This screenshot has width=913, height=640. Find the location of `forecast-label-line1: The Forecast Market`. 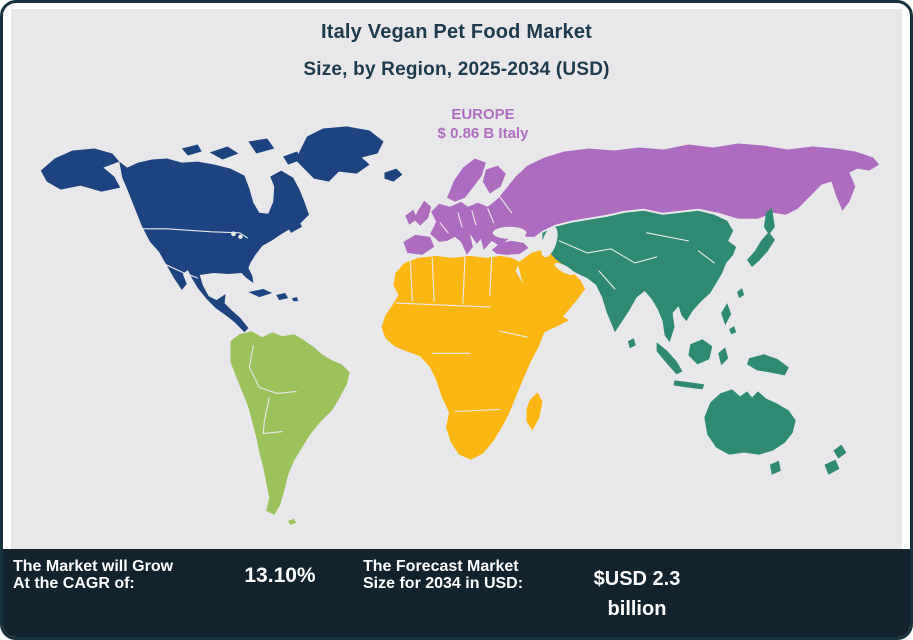

forecast-label-line1: The Forecast Market is located at coordinates (441, 566).